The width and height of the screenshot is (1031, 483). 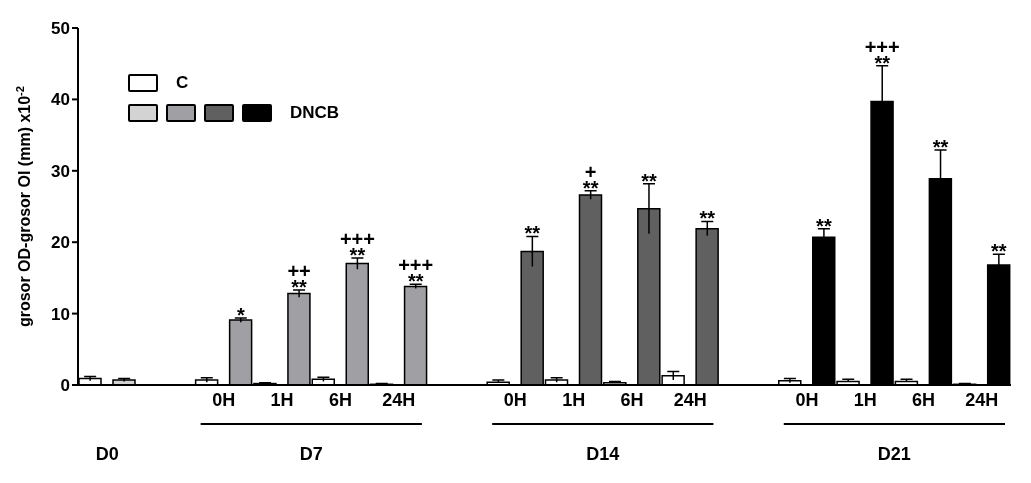 What do you see at coordinates (107, 454) in the screenshot?
I see `text: D0` at bounding box center [107, 454].